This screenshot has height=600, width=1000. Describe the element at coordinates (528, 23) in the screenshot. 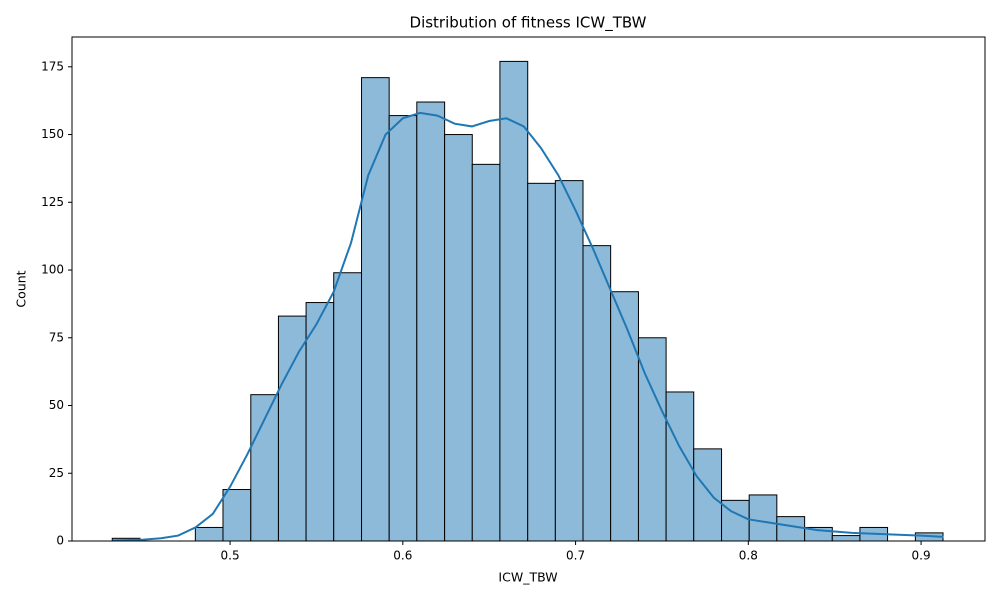

I see `chart-title: Distribution of fitness ICW_TBW` at that location.